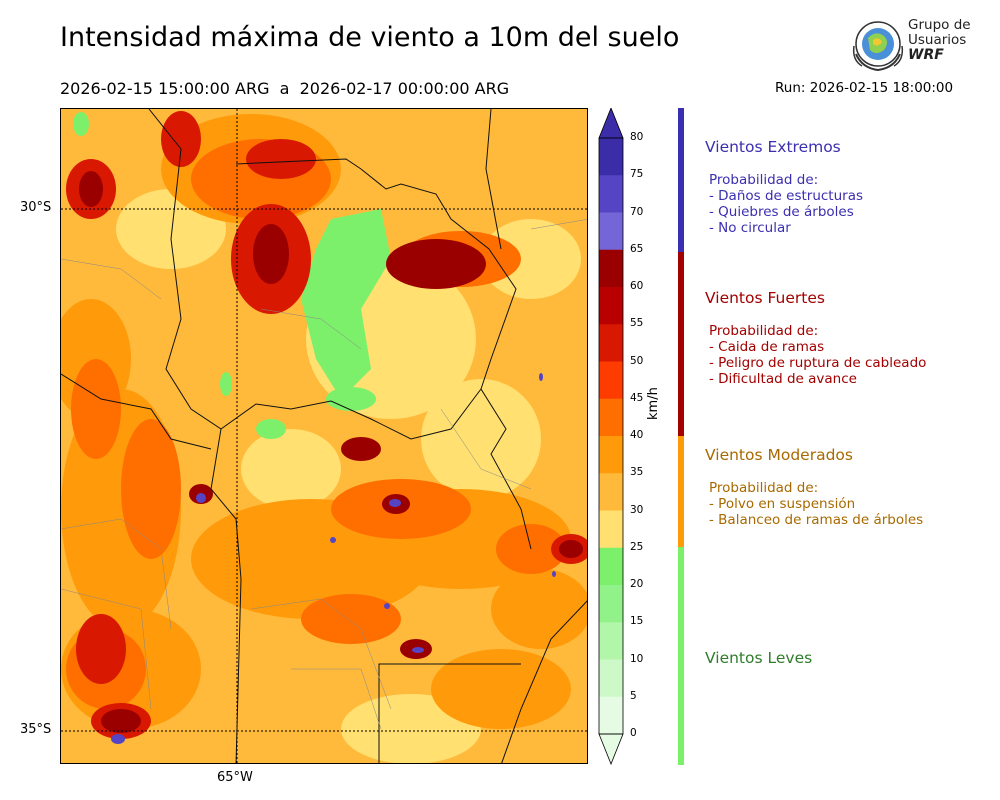 The image size is (1000, 800). What do you see at coordinates (637, 509) in the screenshot?
I see `colorbar-tick-label: 30` at bounding box center [637, 509].